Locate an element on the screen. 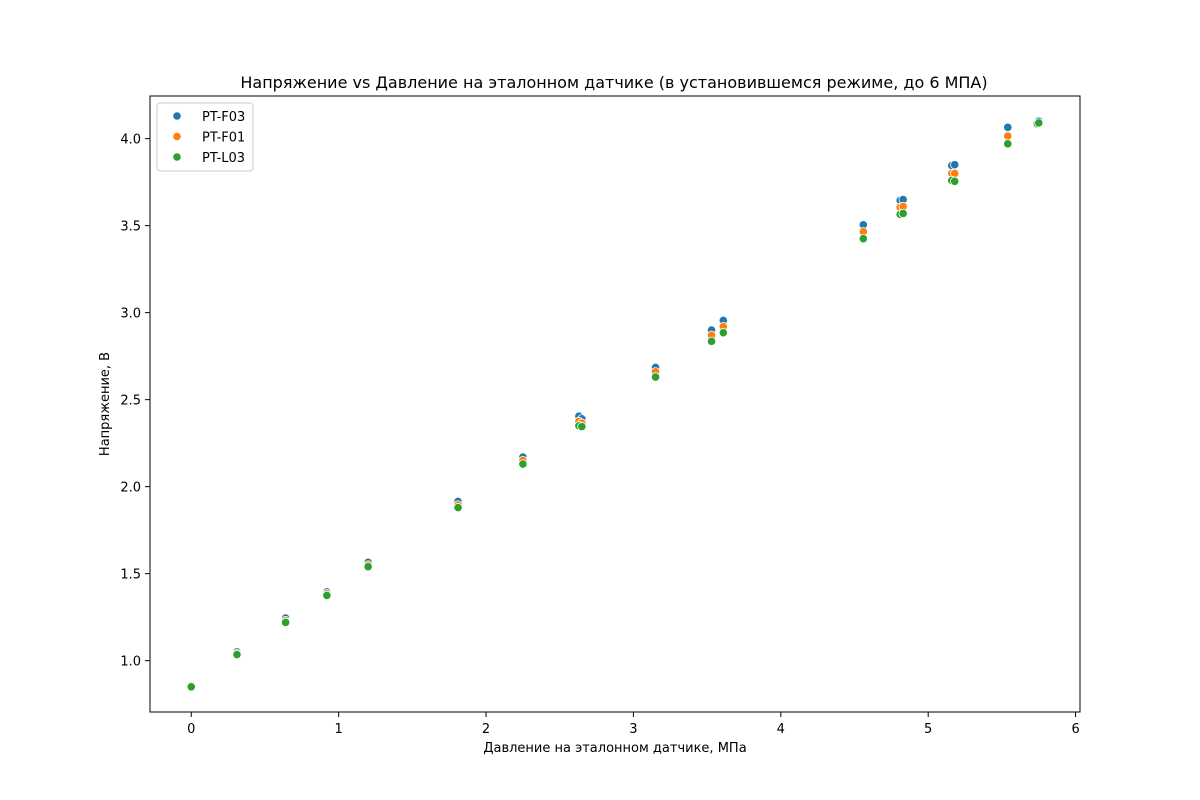 The image size is (1200, 800). y-tick-label: 2.0 is located at coordinates (130, 488).